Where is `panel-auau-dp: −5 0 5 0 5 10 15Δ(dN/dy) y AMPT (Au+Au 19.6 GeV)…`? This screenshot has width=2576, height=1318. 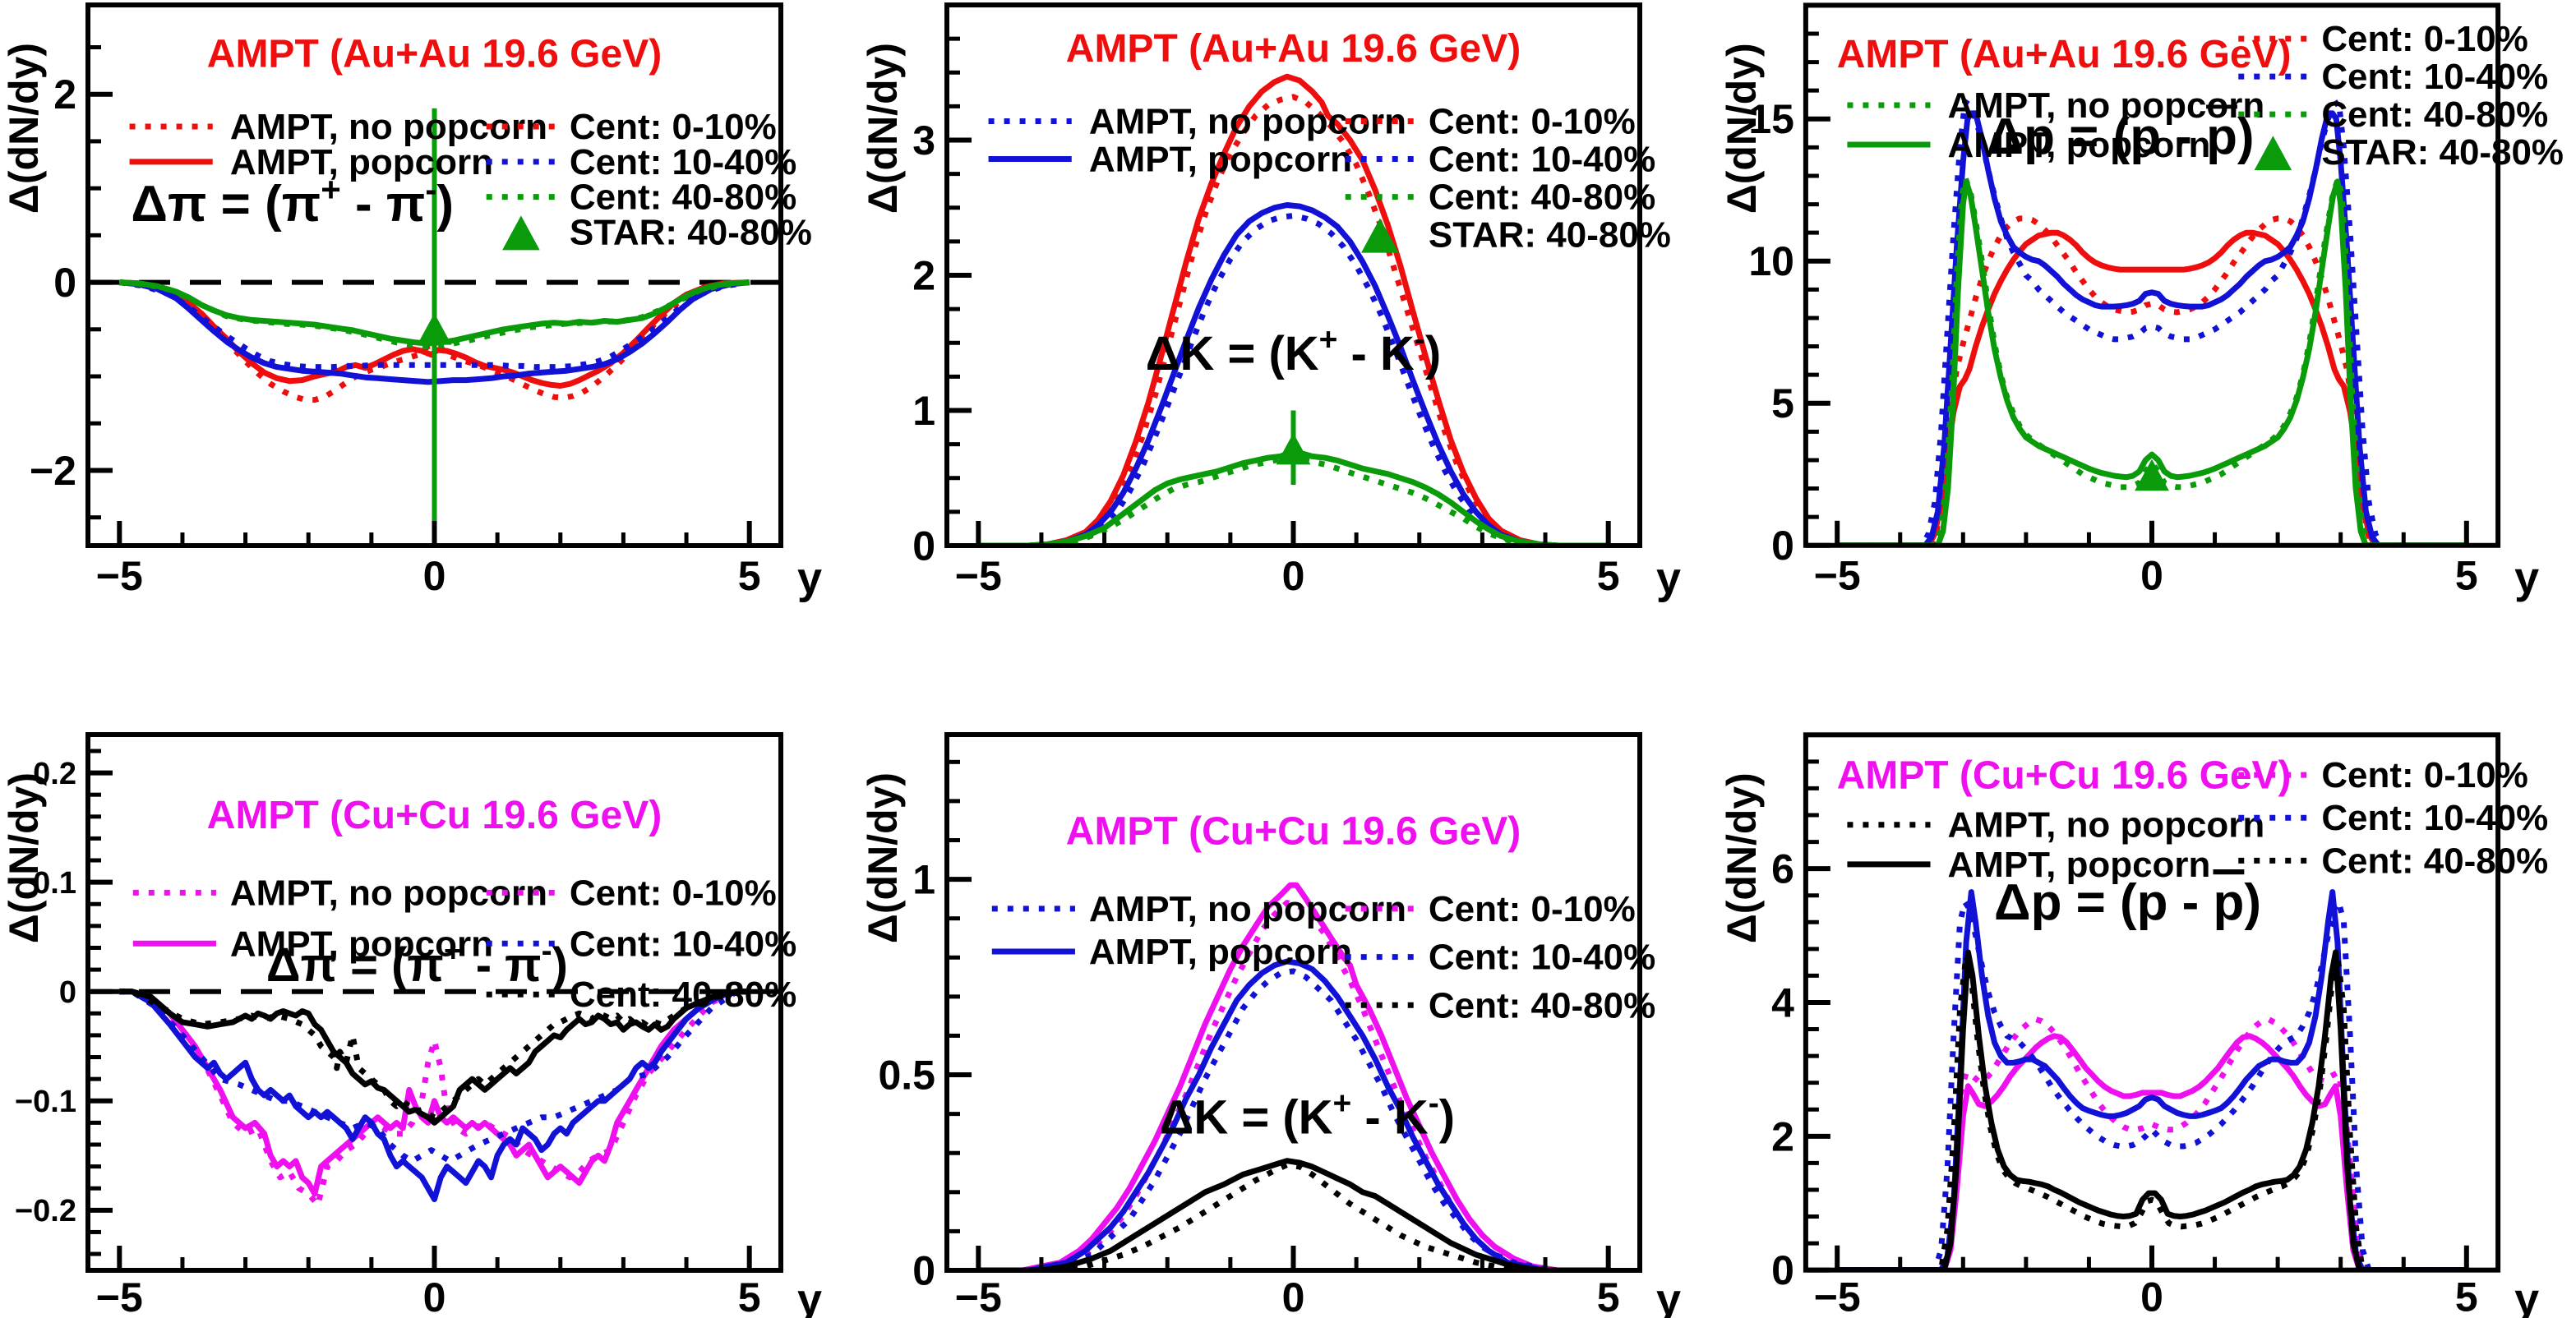
panel-auau-dp: −5 0 5 0 5 10 15Δ(dN/dy) y AMPT (Au+Au 19.6 GeV)… is located at coordinates (2141, 302).